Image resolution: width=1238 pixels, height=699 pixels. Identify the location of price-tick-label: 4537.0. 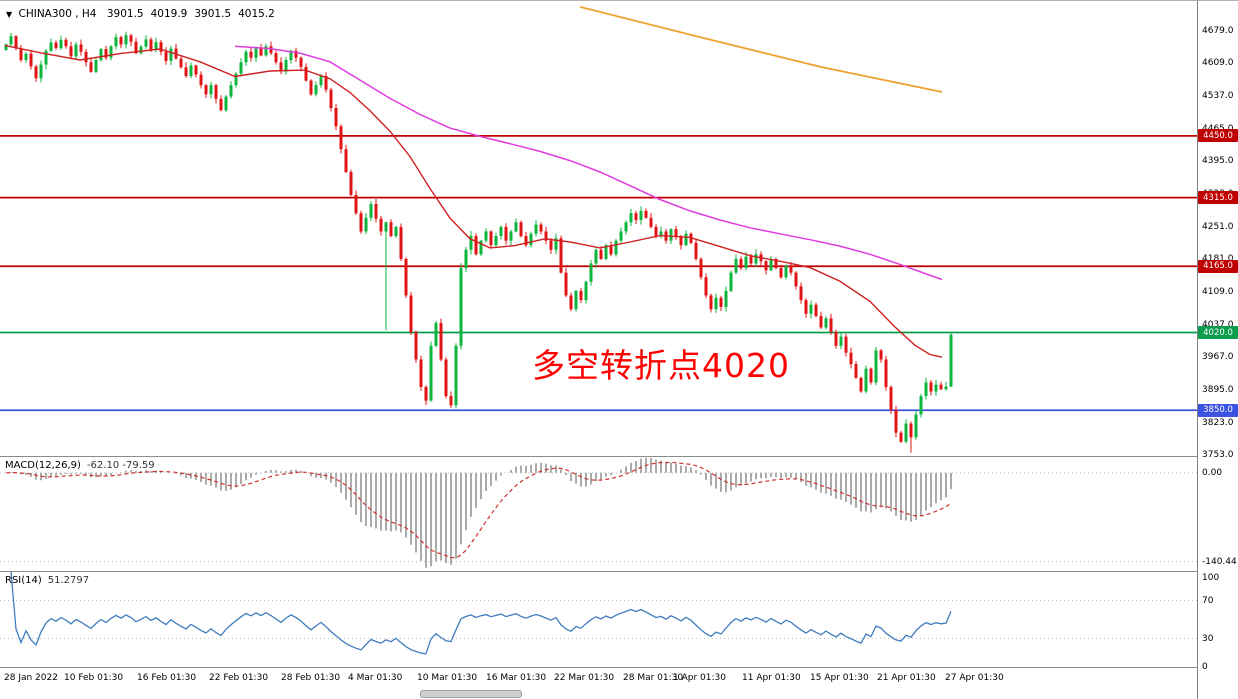
(1218, 96).